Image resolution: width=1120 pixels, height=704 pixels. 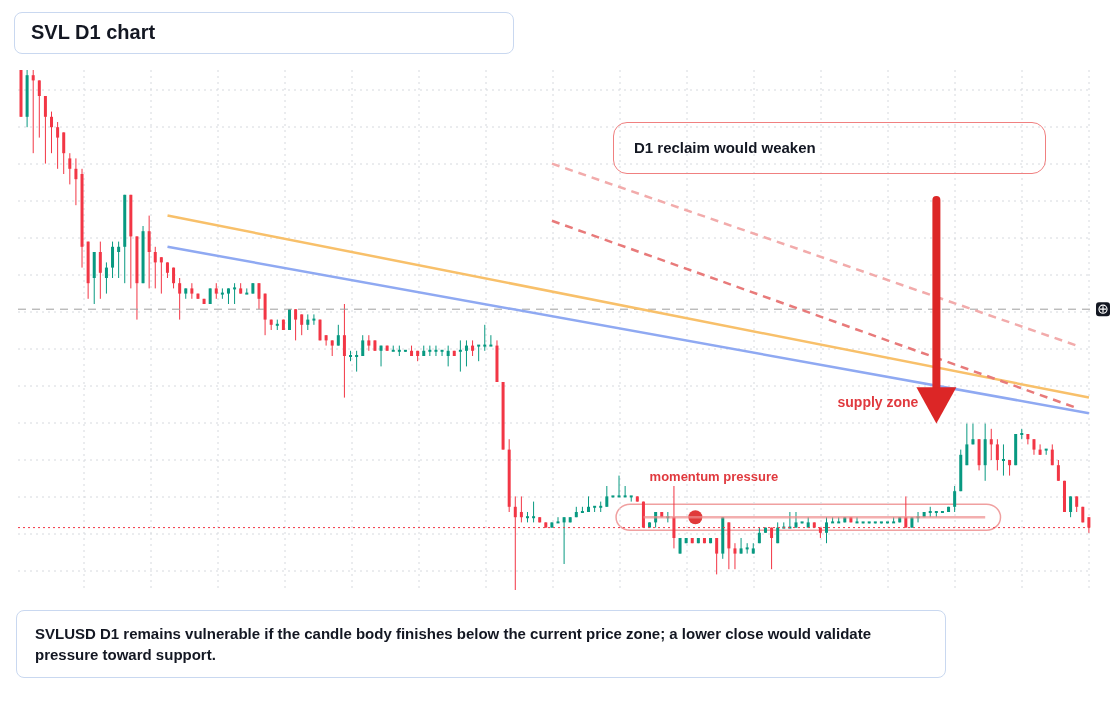 What do you see at coordinates (264, 33) in the screenshot?
I see `chart-title: SVL D1 chart` at bounding box center [264, 33].